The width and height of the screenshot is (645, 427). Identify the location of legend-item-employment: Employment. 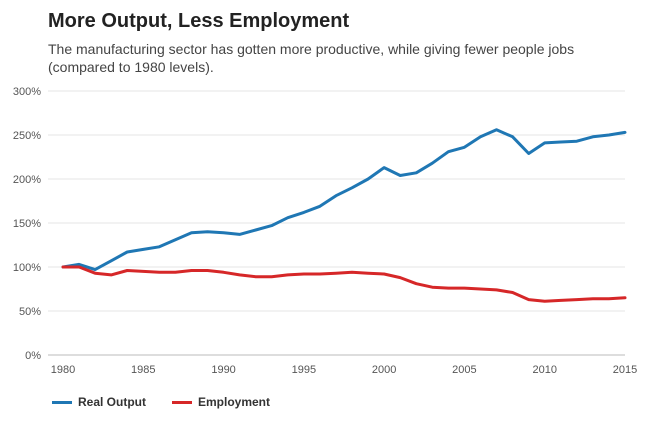
(221, 402).